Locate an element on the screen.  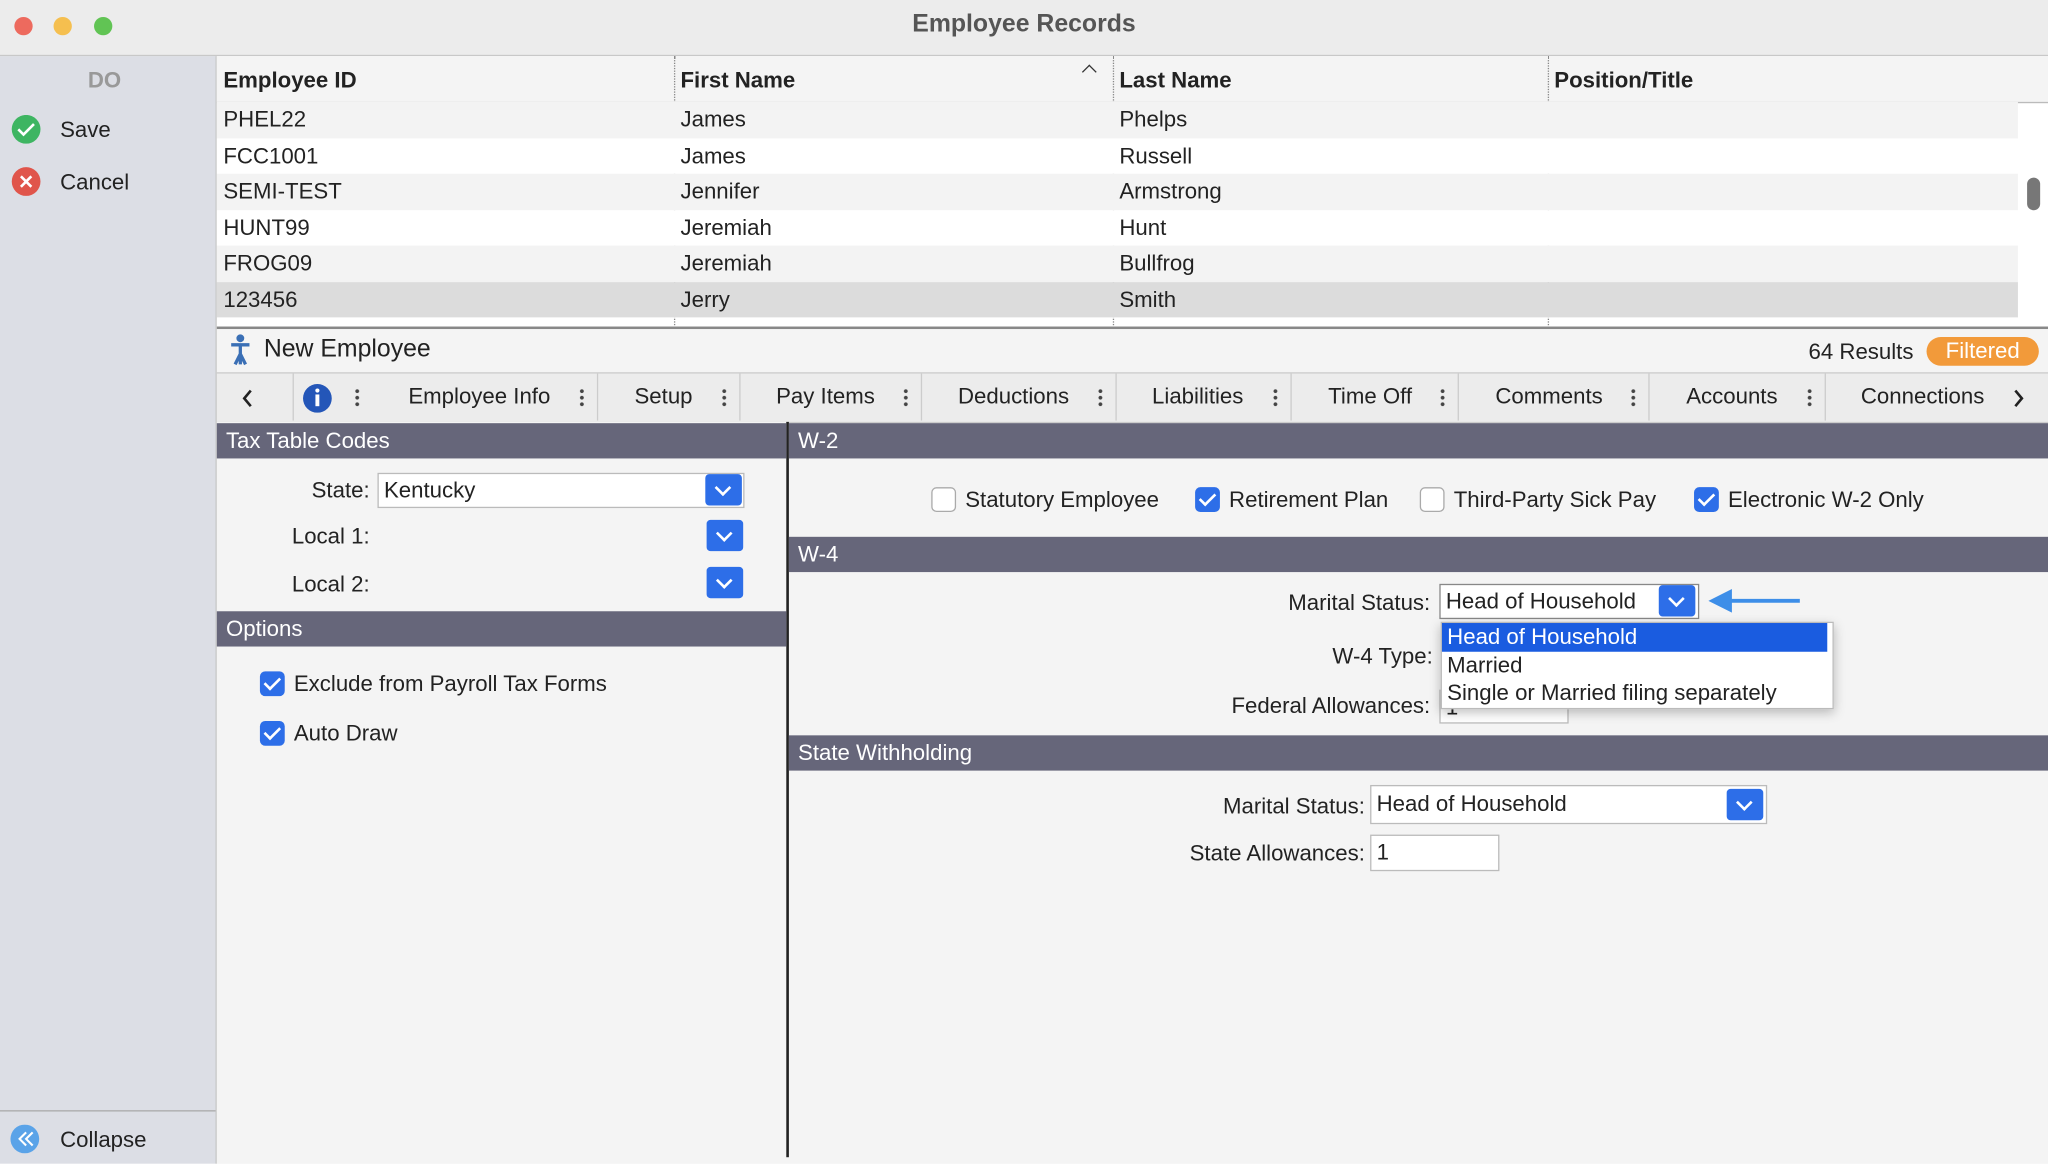
save-button: Save is located at coordinates (85, 130).